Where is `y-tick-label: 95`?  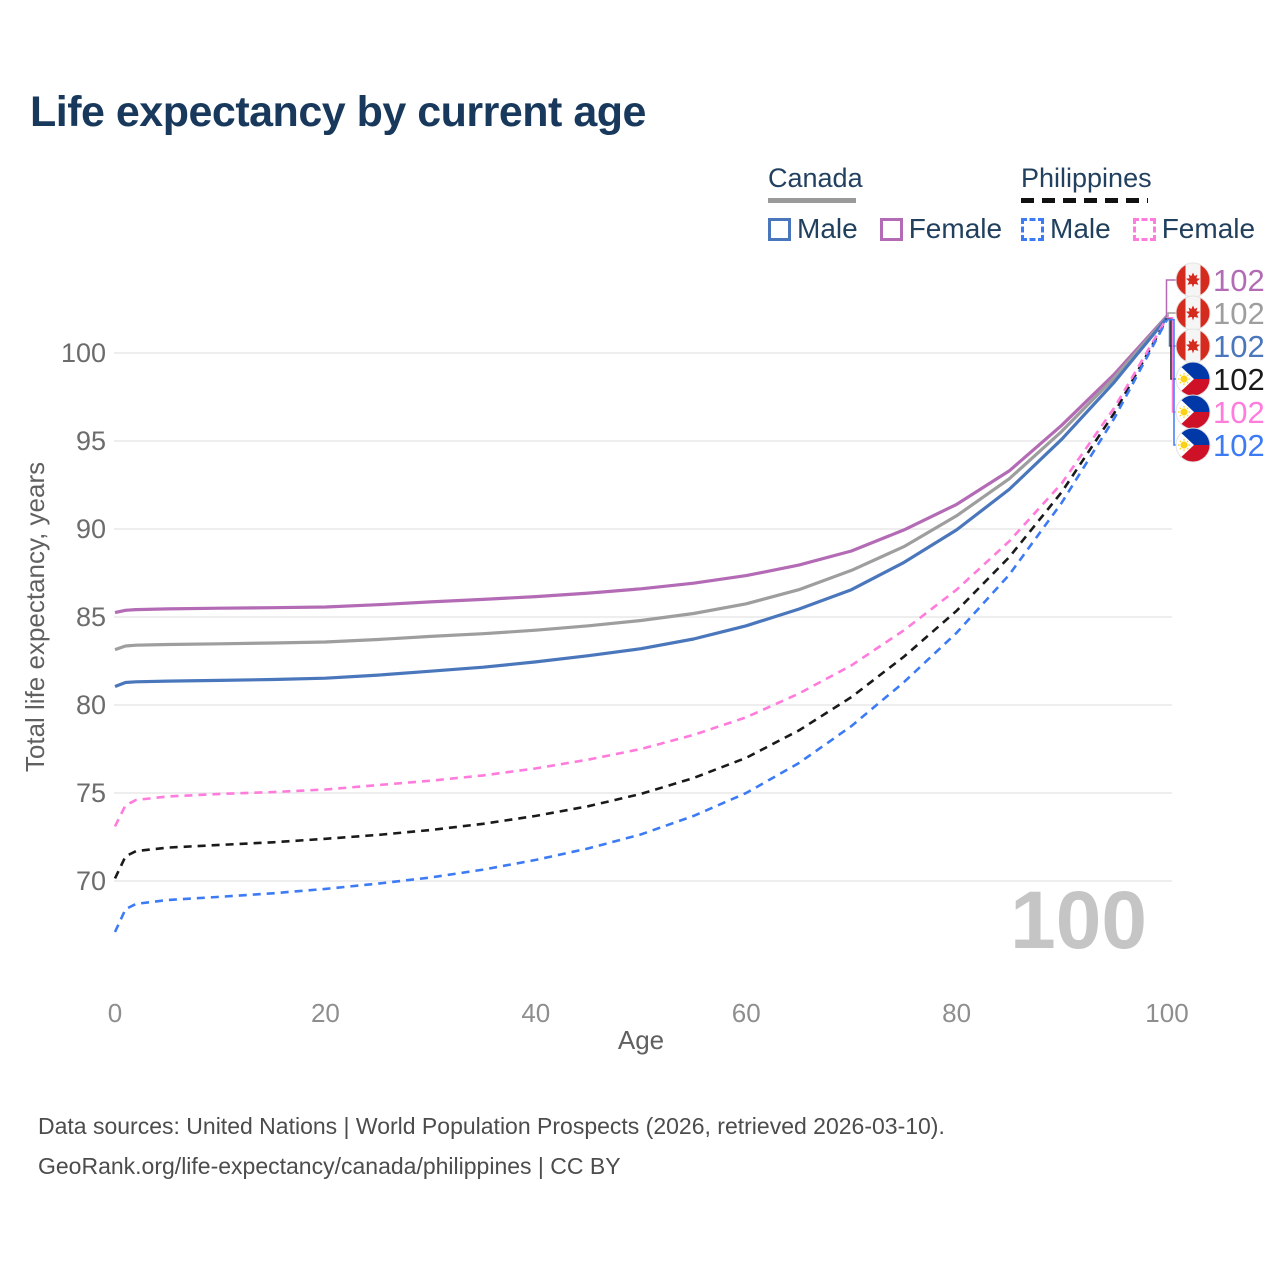
y-tick-label: 95 is located at coordinates (91, 441).